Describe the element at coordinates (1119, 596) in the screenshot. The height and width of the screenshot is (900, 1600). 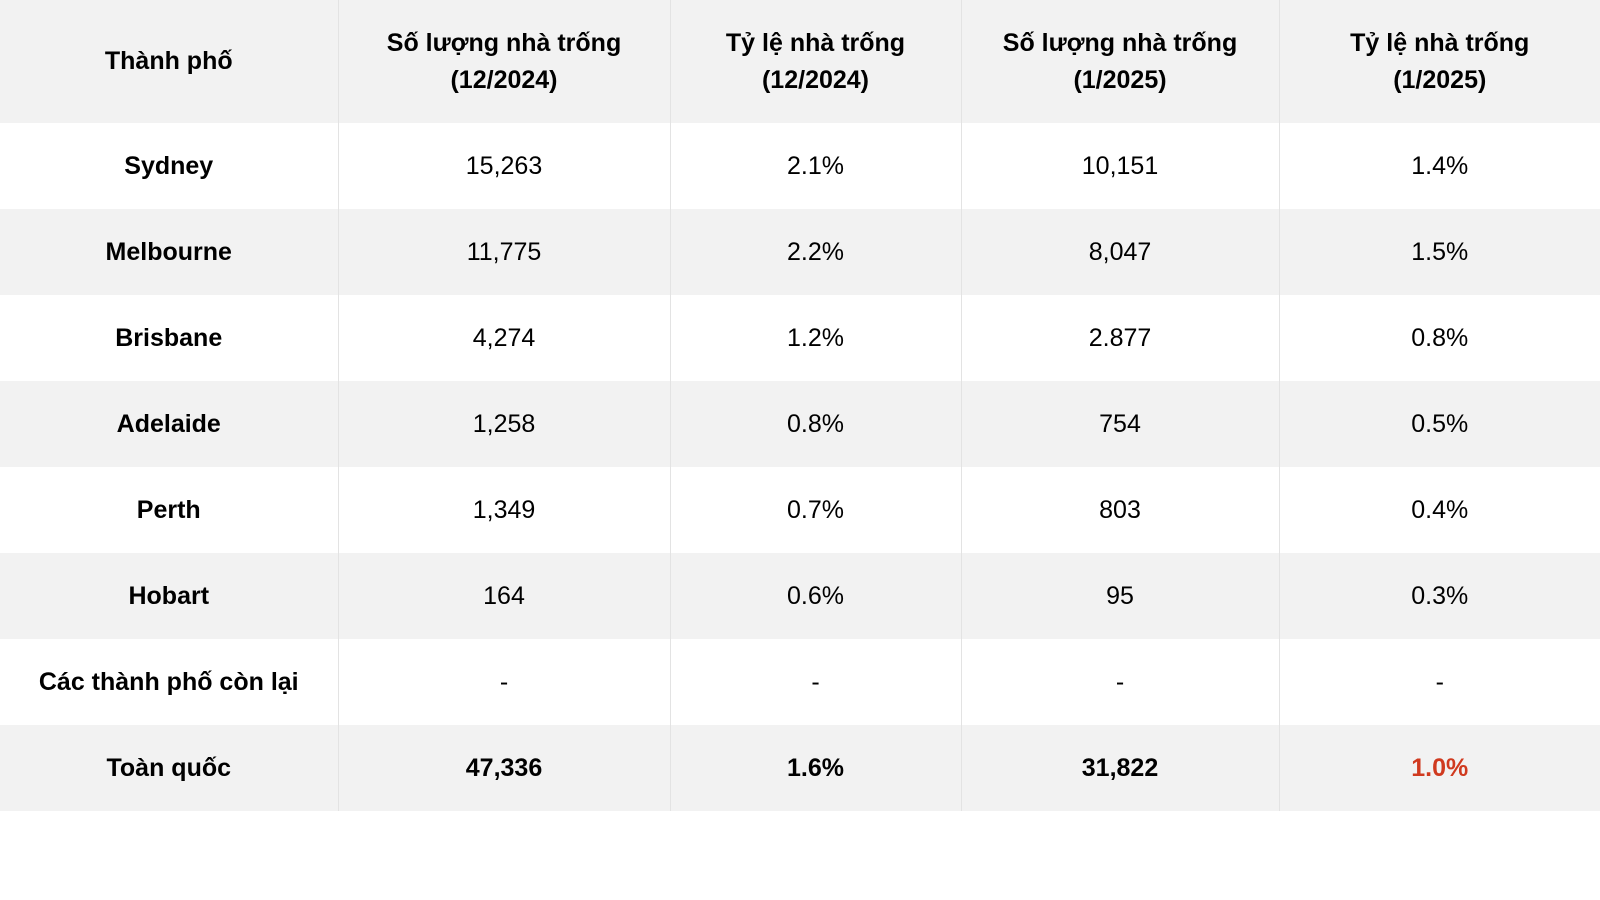
I see `count-jan-cell: 95` at that location.